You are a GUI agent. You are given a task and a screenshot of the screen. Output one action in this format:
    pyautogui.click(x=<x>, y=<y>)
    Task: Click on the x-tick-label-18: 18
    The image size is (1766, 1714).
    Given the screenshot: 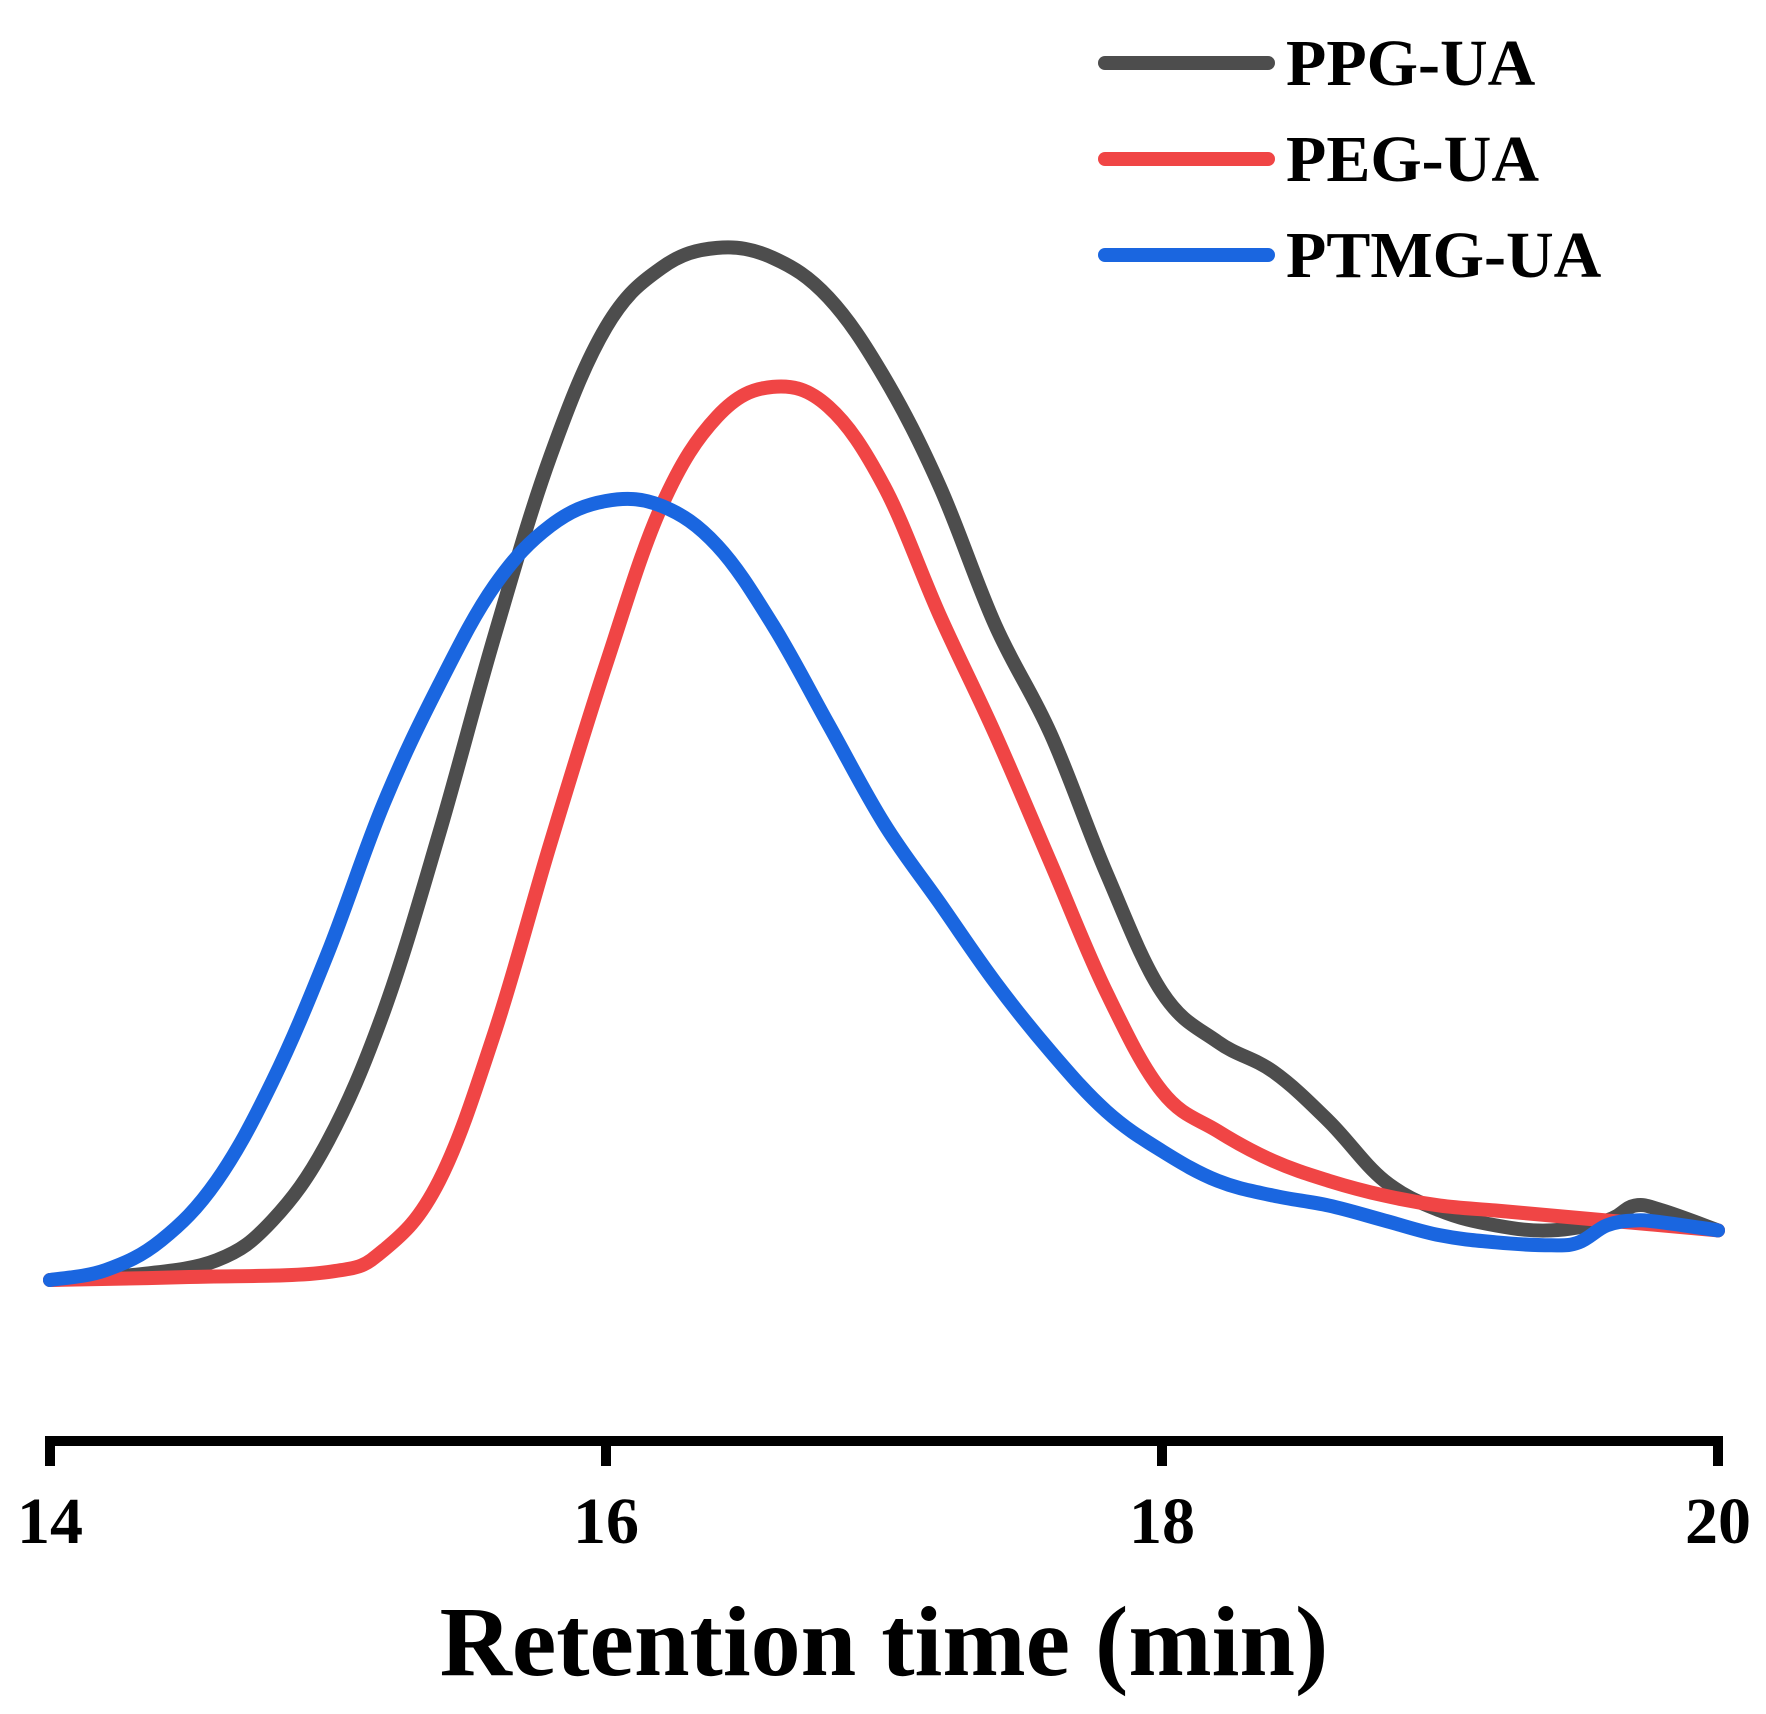 What is the action you would take?
    pyautogui.click(x=1162, y=1521)
    